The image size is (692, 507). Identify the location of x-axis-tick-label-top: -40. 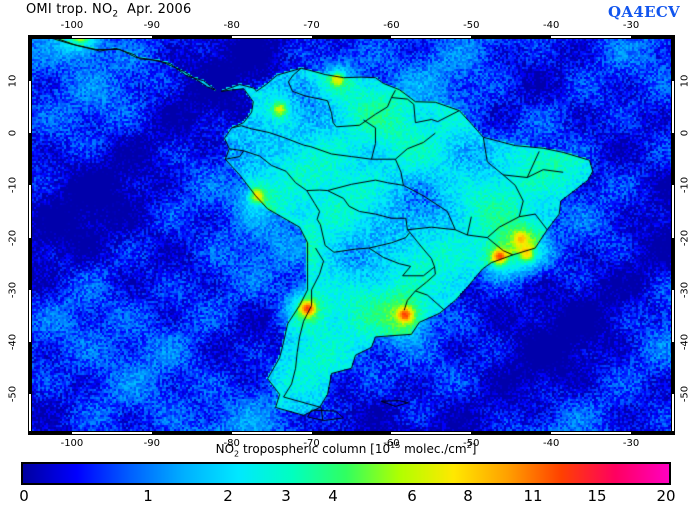
(551, 25).